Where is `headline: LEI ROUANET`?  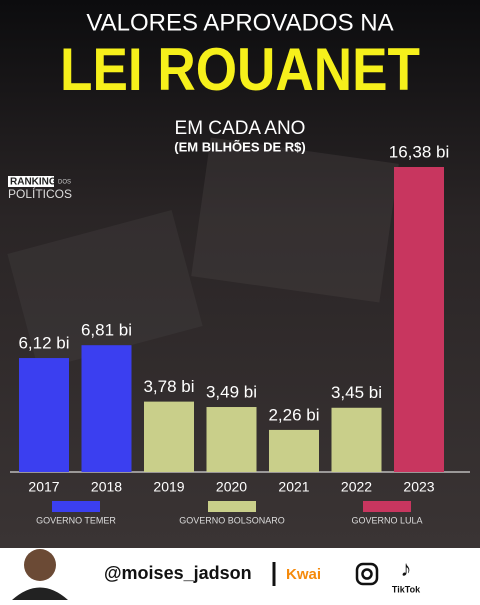
headline: LEI ROUANET is located at coordinates (240, 69).